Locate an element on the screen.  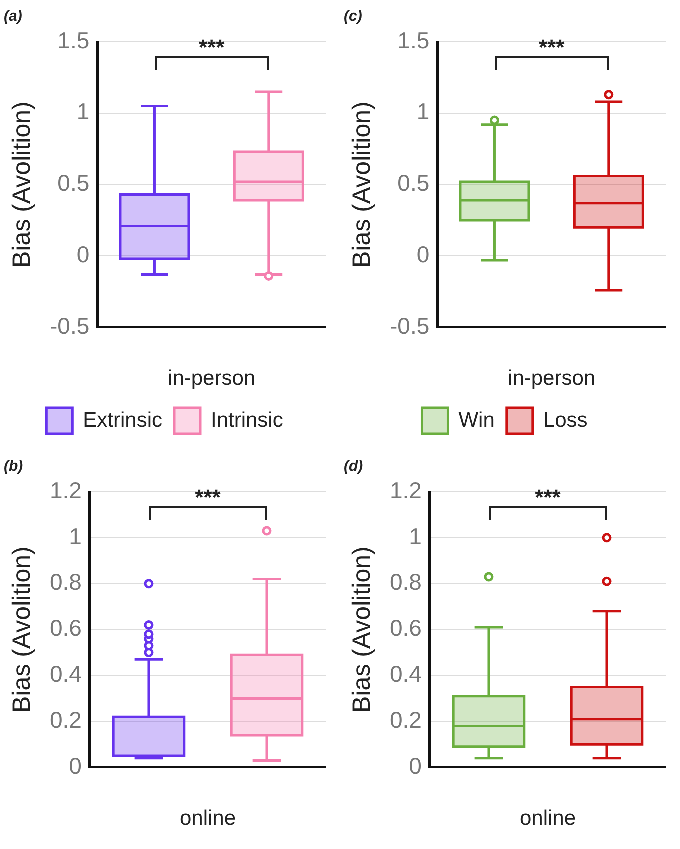
chart-title: (b) is located at coordinates (14, 467).